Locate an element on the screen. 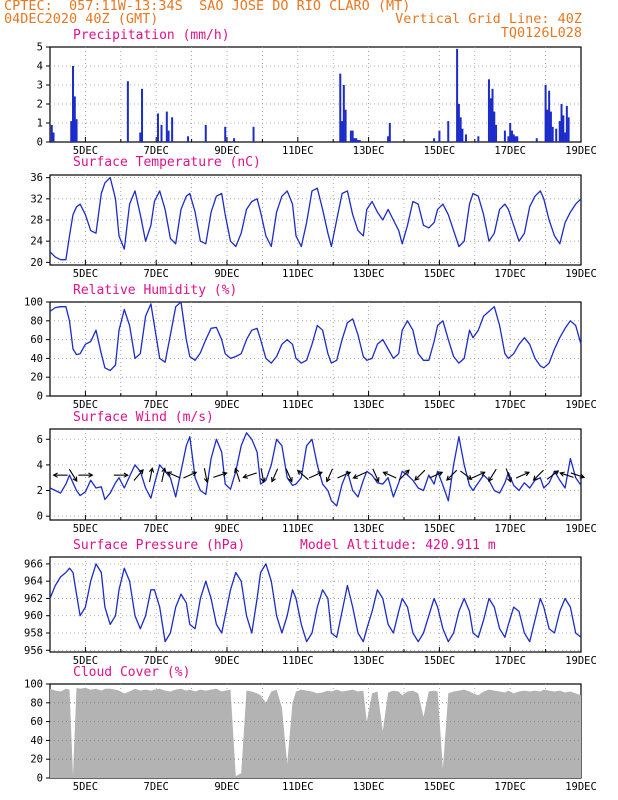 The height and width of the screenshot is (800, 618). humidity-xtick-label: 5DEC is located at coordinates (85, 405).